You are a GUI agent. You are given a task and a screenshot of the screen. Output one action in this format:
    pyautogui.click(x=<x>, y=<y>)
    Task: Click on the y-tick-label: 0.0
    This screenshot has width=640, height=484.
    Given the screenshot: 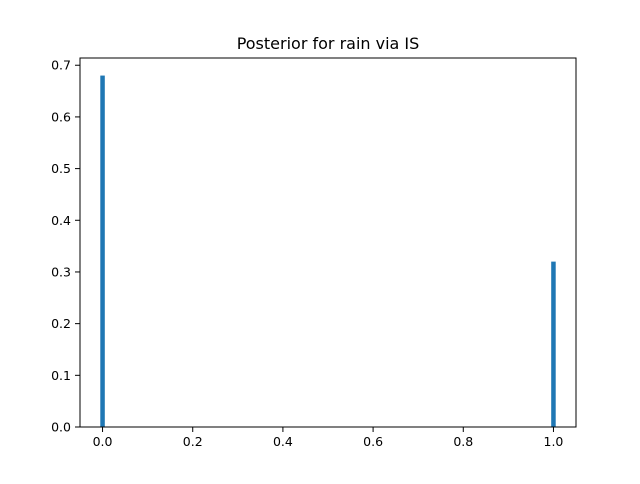 What is the action you would take?
    pyautogui.click(x=61, y=427)
    